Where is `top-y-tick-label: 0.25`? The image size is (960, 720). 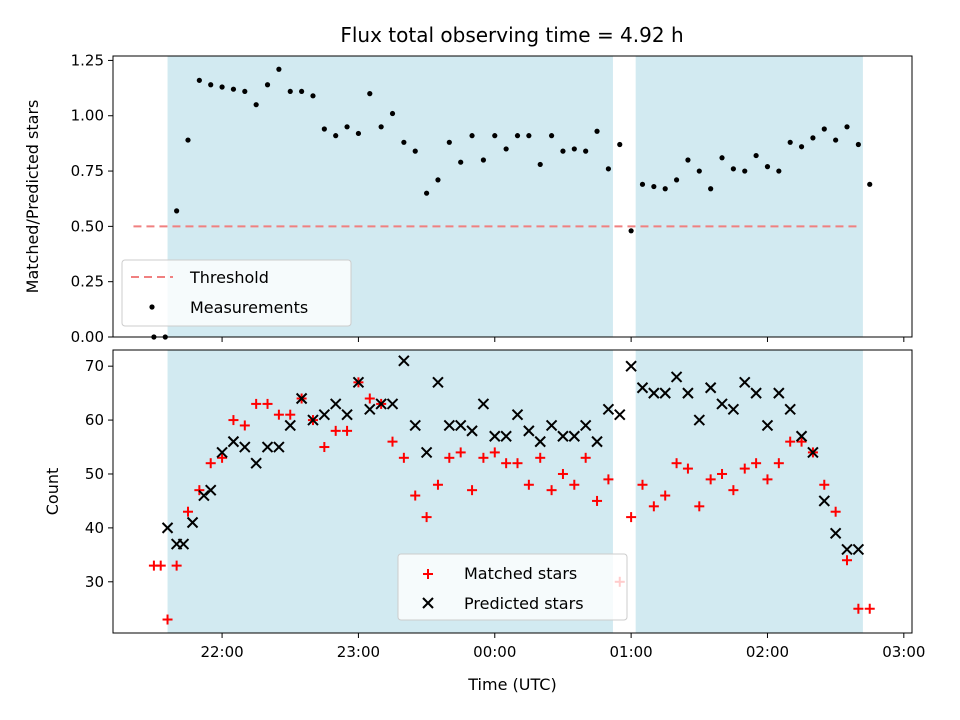 top-y-tick-label: 0.25 is located at coordinates (87, 282).